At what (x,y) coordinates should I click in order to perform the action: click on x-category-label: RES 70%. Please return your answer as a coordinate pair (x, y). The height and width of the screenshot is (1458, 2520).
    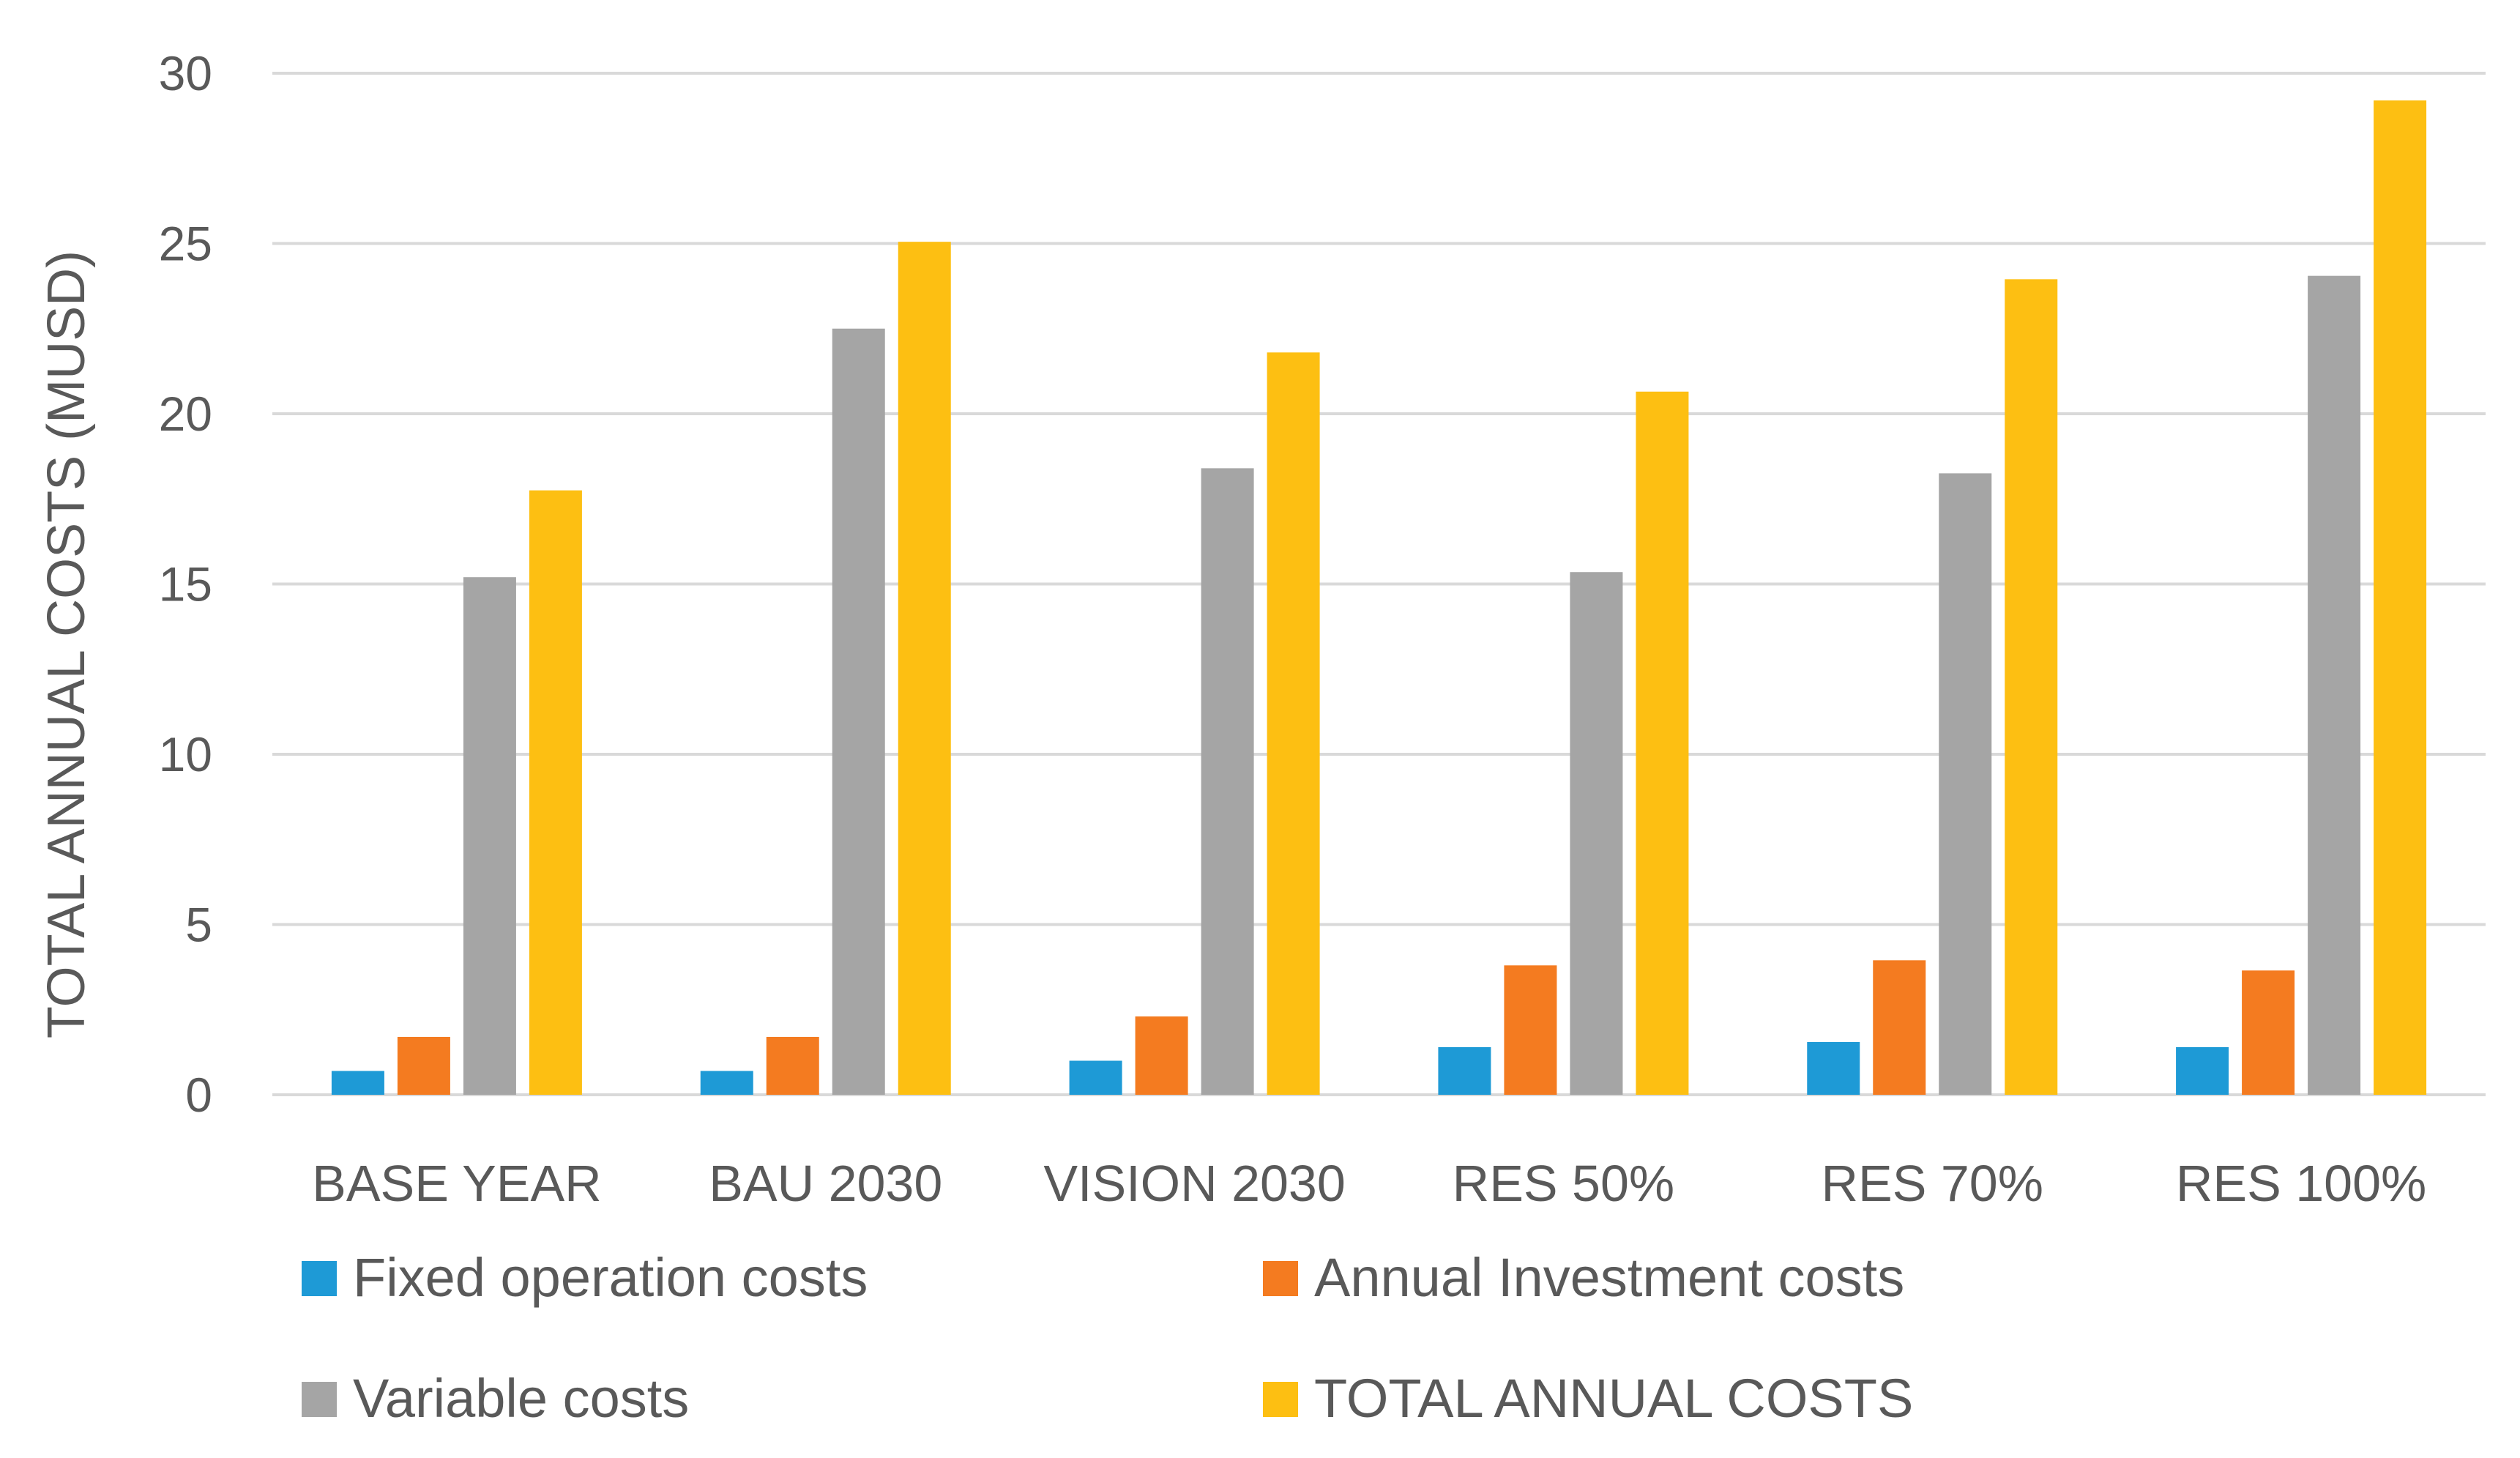
    Looking at the image, I should click on (1933, 1183).